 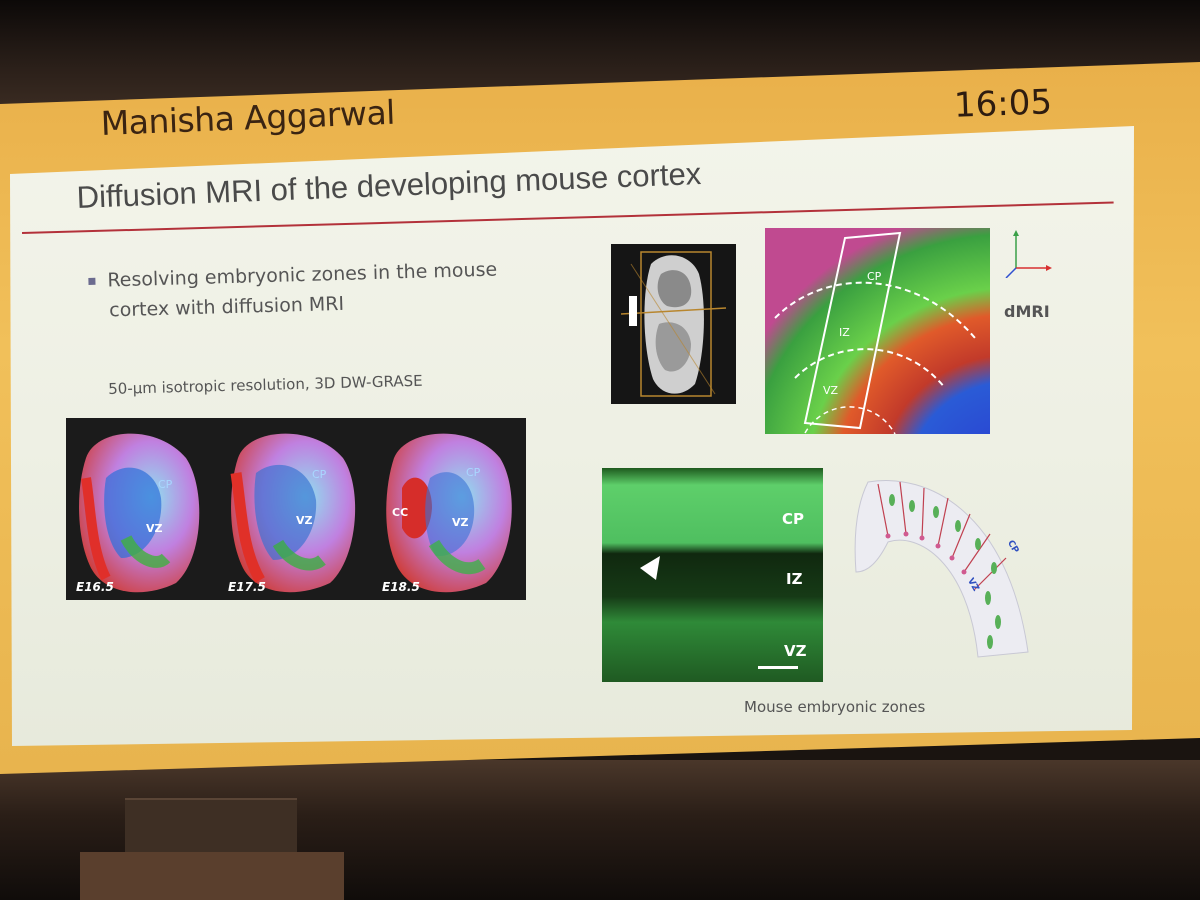 I want to click on cc-label-e185: CC, so click(x=400, y=512).